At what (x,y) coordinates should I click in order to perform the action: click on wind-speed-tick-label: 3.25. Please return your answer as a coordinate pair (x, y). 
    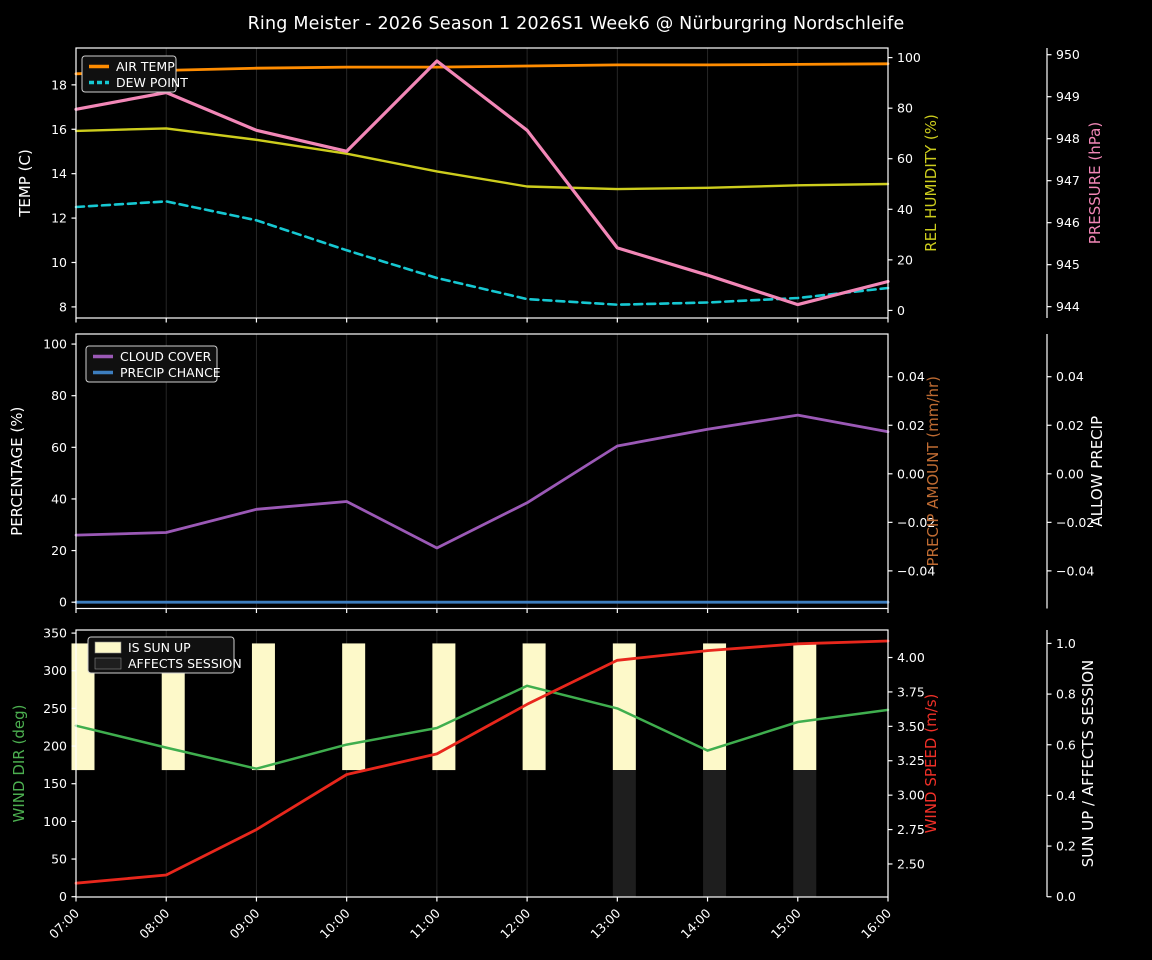
    Looking at the image, I should click on (911, 760).